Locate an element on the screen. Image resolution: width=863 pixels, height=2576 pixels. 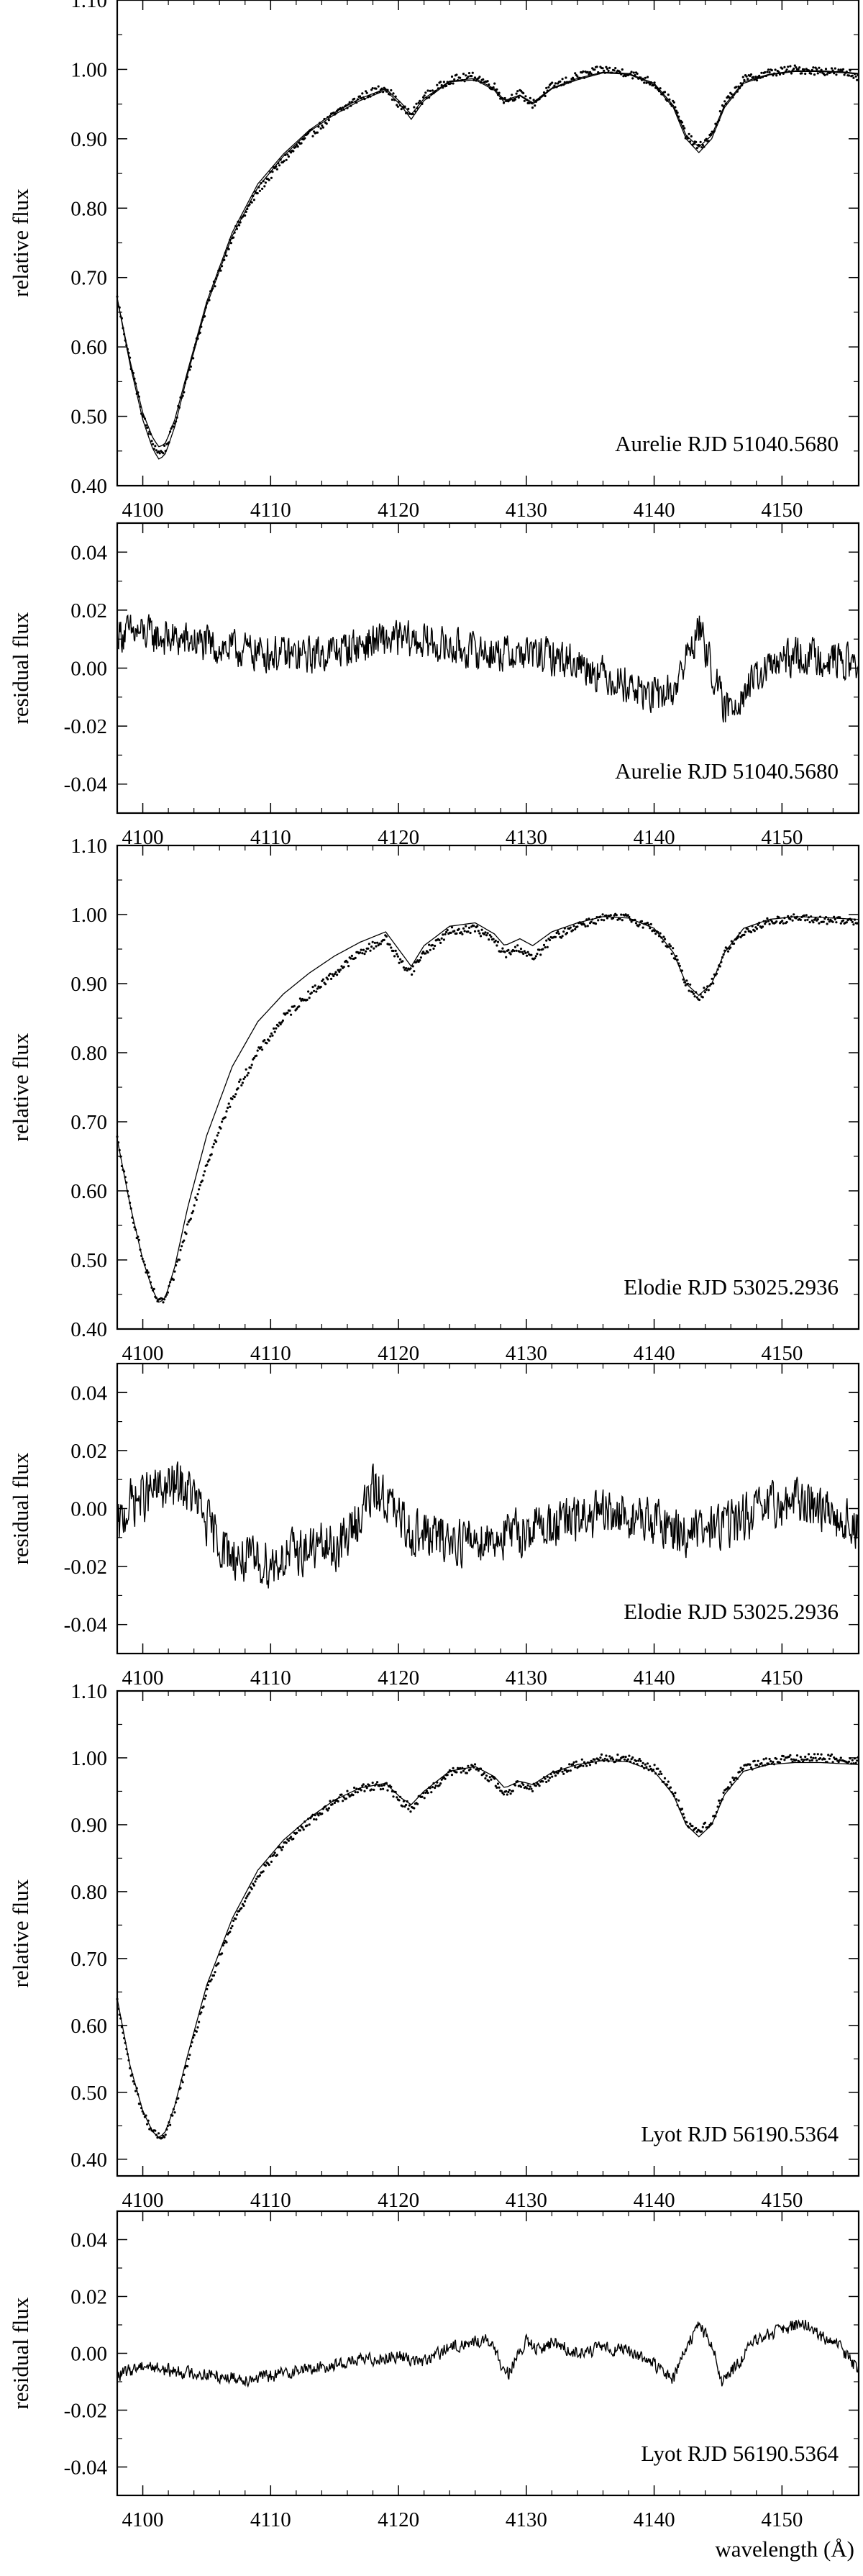
y-tick-label: 0.60 is located at coordinates (88, 2026).